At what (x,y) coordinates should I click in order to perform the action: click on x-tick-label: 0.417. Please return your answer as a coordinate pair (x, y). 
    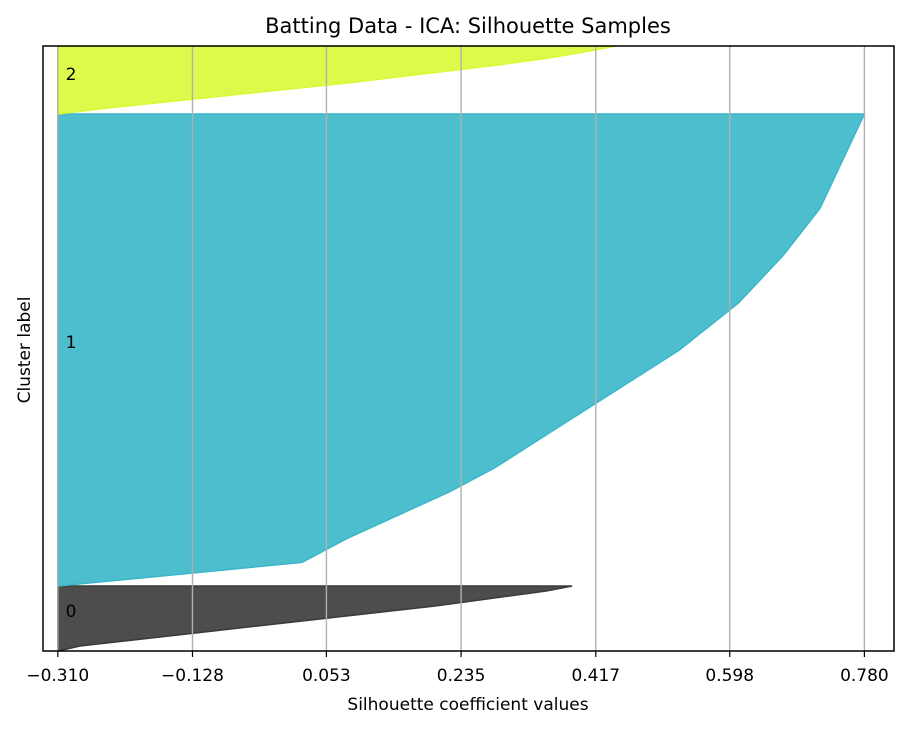
    Looking at the image, I should click on (595, 676).